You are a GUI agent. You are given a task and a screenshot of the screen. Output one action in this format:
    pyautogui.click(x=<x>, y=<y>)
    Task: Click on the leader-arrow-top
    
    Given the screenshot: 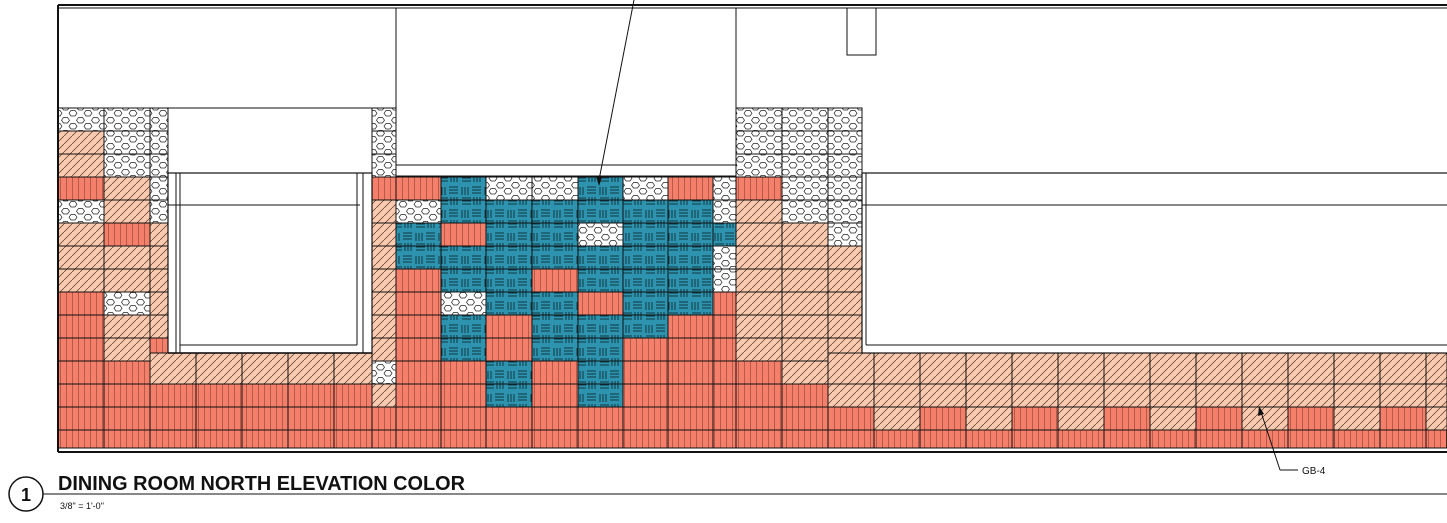 What is the action you would take?
    pyautogui.click(x=599, y=181)
    